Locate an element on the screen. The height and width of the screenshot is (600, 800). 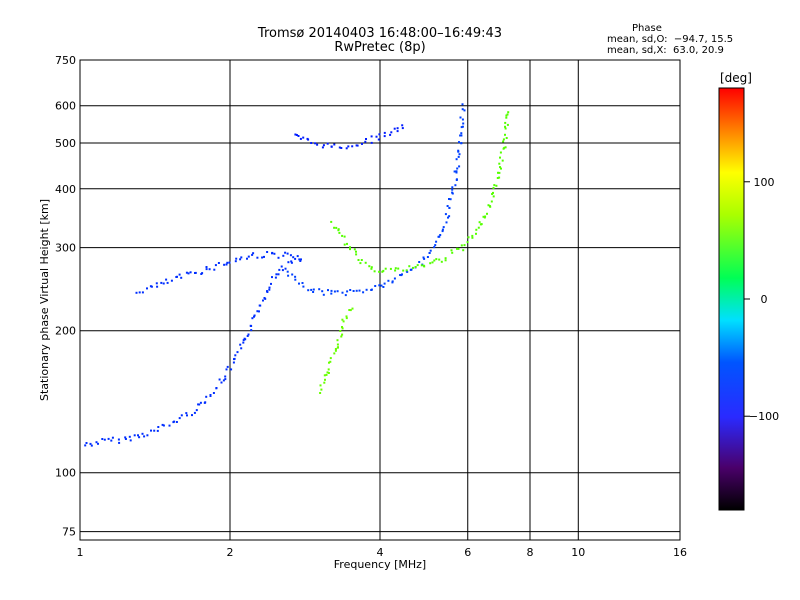
y-tick-label: 75 is located at coordinates (69, 532).